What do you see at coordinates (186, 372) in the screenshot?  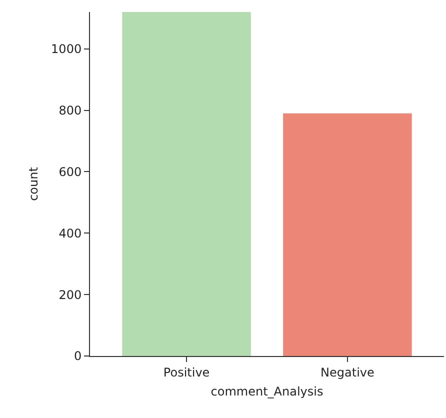 I see `x-tick-label: Positive` at bounding box center [186, 372].